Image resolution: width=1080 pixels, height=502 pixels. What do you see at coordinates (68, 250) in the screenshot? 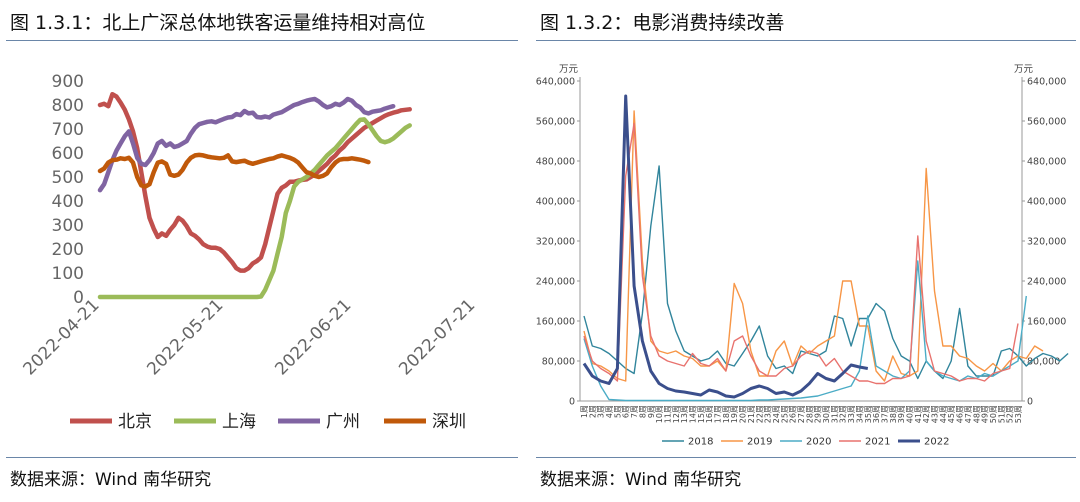
I see `left-y-tick-label: 200` at bounding box center [68, 250].